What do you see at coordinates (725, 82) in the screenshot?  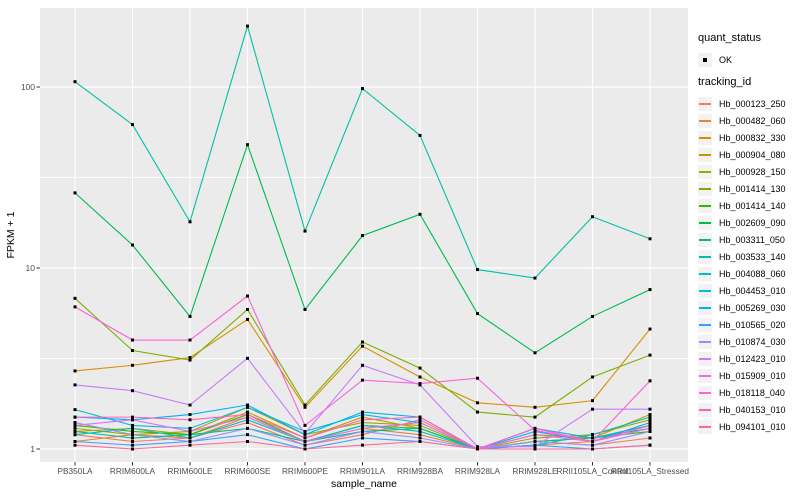 I see `legend-title-tracking-id: tracking_id` at bounding box center [725, 82].